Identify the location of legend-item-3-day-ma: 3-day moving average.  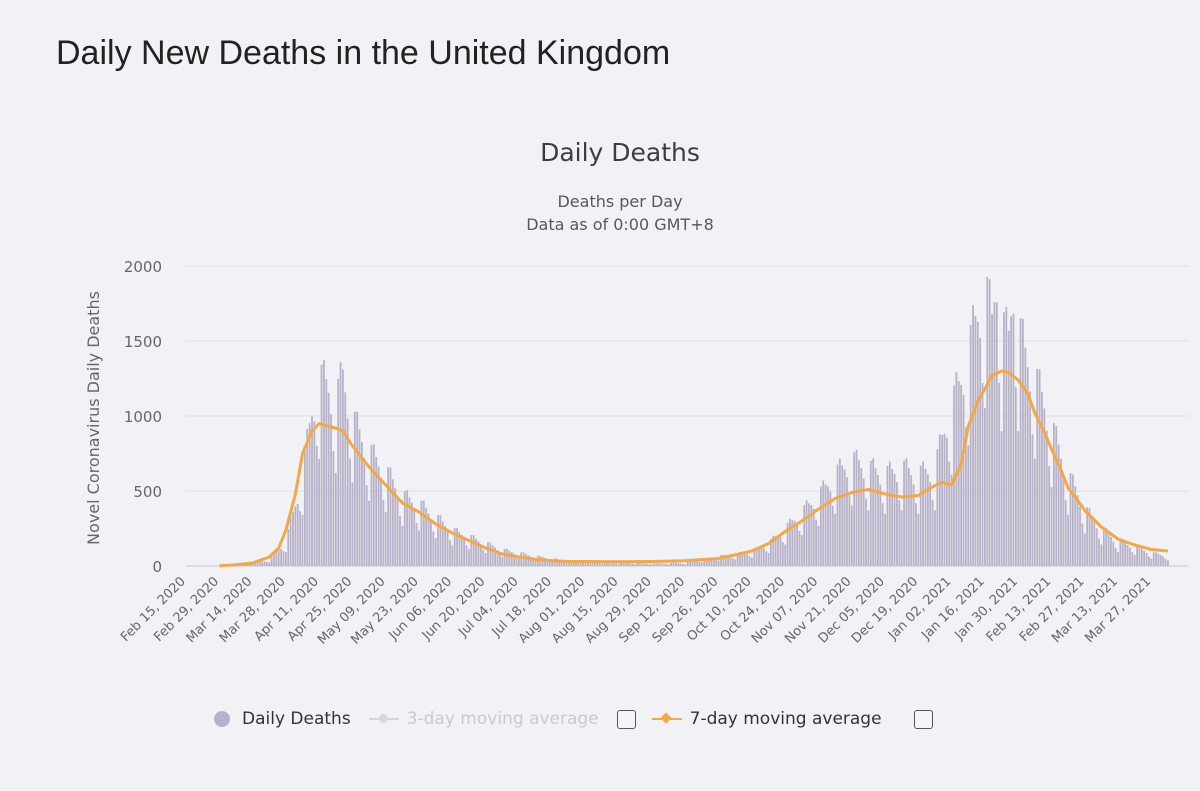
(483, 719).